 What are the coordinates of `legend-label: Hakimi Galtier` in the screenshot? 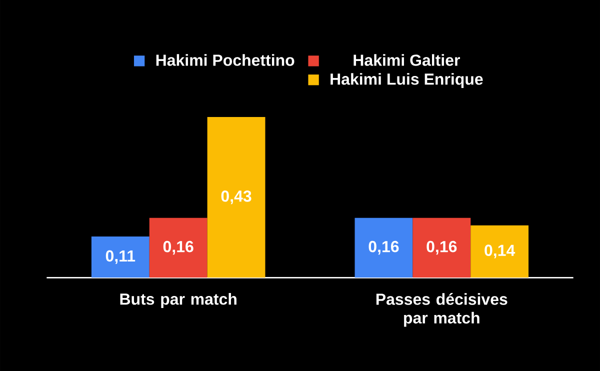 It's located at (407, 60).